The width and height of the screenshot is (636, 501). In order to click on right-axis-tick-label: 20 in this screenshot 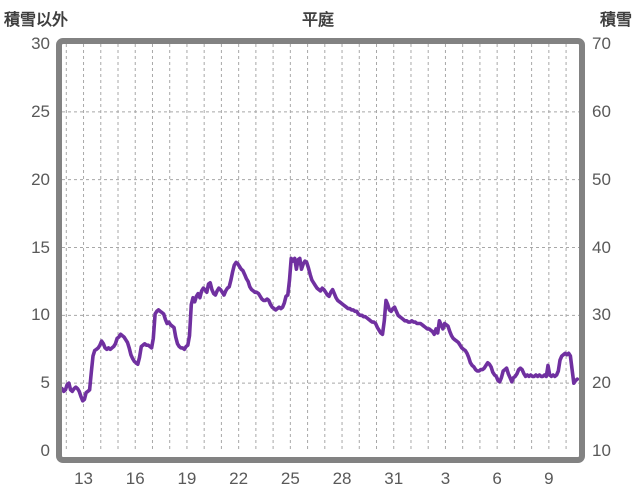, I will do `click(601, 383)`.